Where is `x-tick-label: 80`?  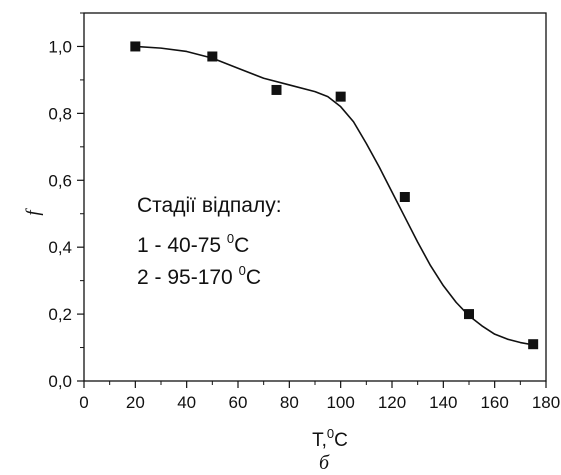
x-tick-label: 80 is located at coordinates (289, 402).